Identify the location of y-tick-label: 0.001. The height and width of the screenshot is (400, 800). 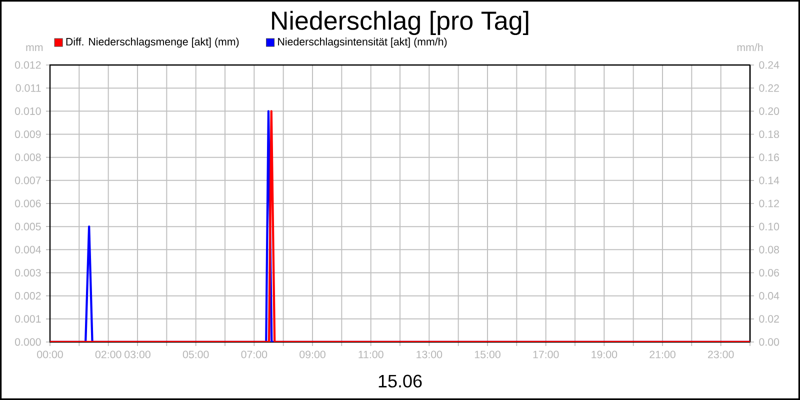
(28, 319).